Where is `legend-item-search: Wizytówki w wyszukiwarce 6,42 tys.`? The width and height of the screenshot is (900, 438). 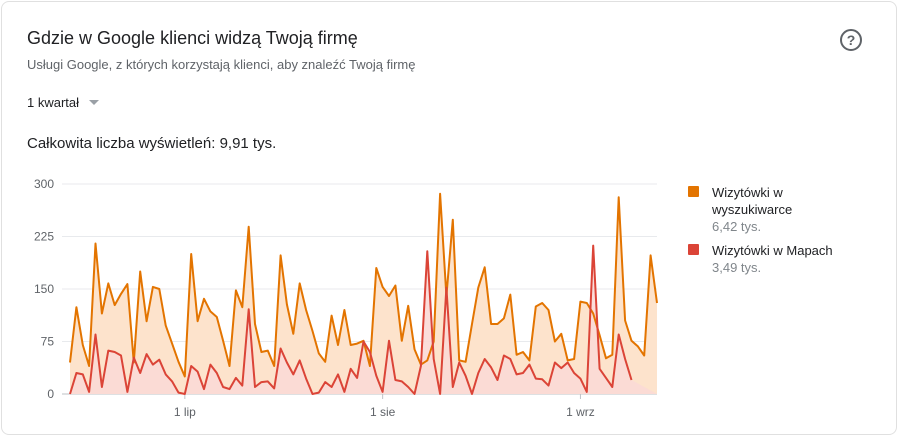
legend-item-search: Wizytówki w wyszukiwarce 6,42 tys. is located at coordinates (775, 210).